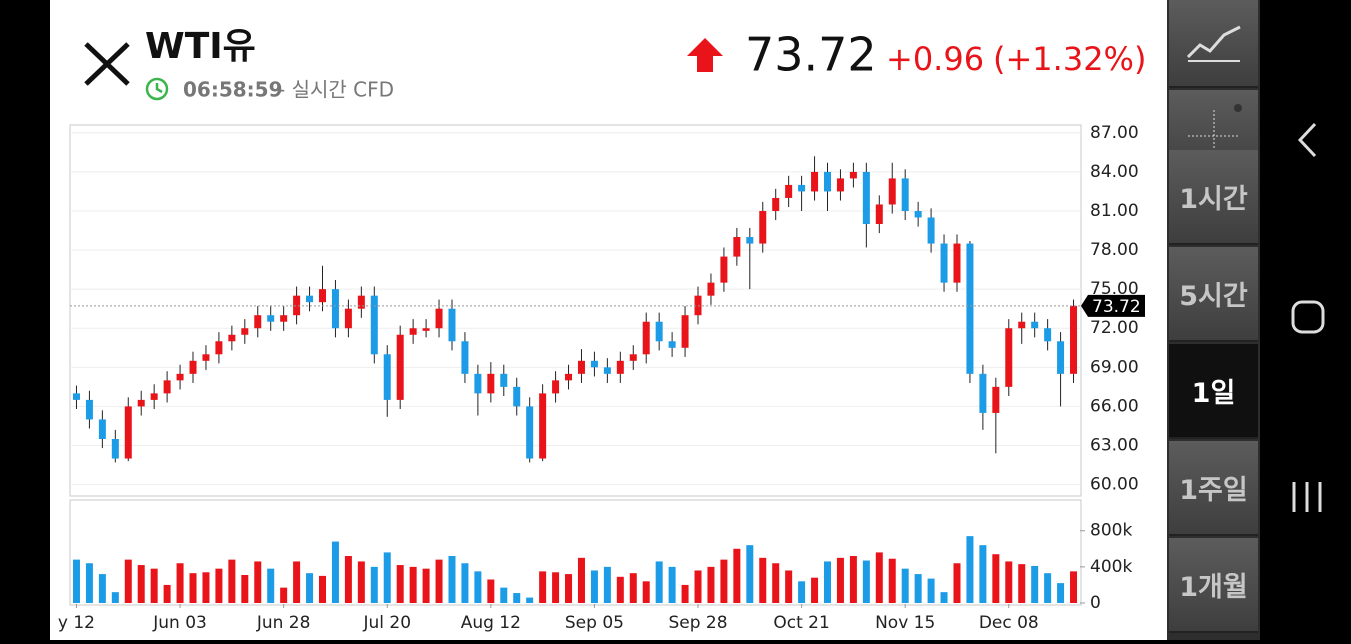  I want to click on x-tick-label: Jun 03, so click(179, 623).